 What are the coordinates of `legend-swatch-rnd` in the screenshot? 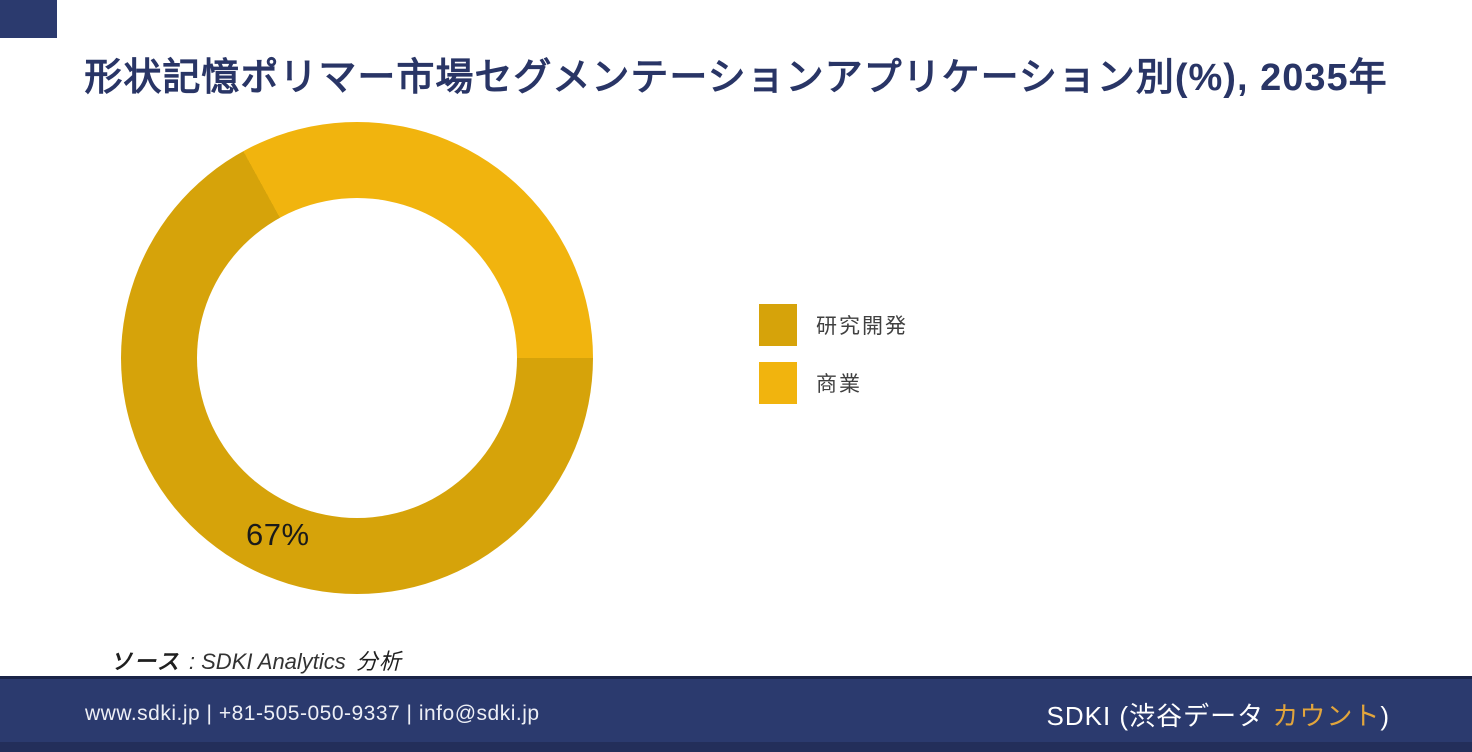 It's located at (778, 325).